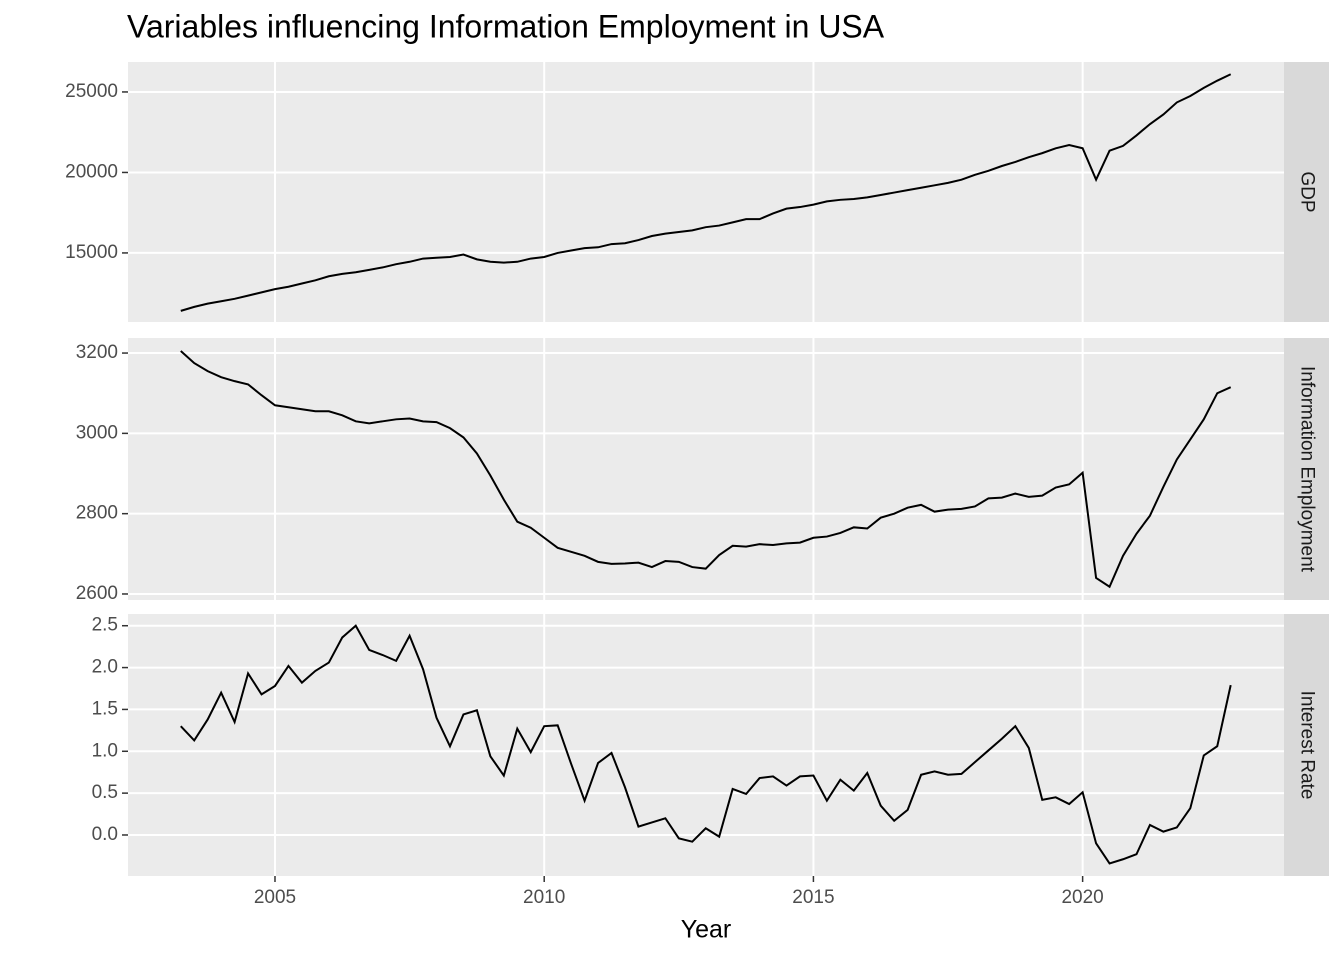 The image size is (1344, 960). Describe the element at coordinates (105, 750) in the screenshot. I see `y-tick-label: 1.0` at that location.